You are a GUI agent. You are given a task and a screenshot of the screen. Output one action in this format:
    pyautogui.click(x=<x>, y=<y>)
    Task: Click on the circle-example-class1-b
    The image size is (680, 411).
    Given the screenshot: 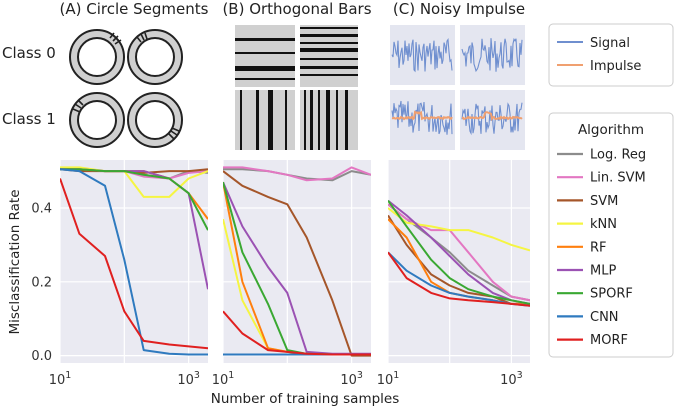 What is the action you would take?
    pyautogui.click(x=155, y=120)
    